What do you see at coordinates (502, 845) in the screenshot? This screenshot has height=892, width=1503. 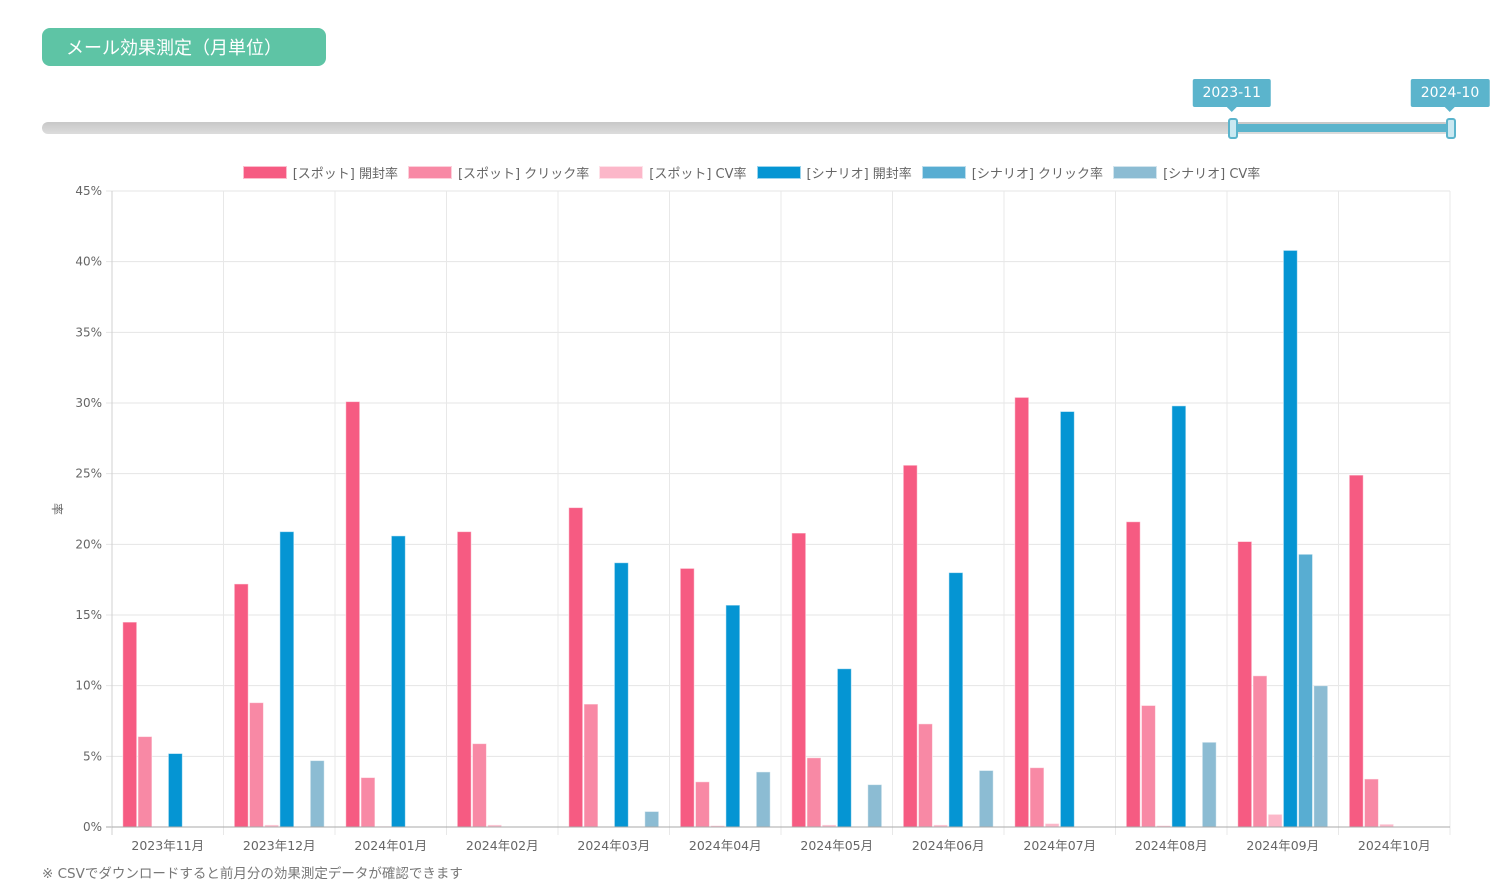 I see `x-tick-label: 2024年02月` at bounding box center [502, 845].